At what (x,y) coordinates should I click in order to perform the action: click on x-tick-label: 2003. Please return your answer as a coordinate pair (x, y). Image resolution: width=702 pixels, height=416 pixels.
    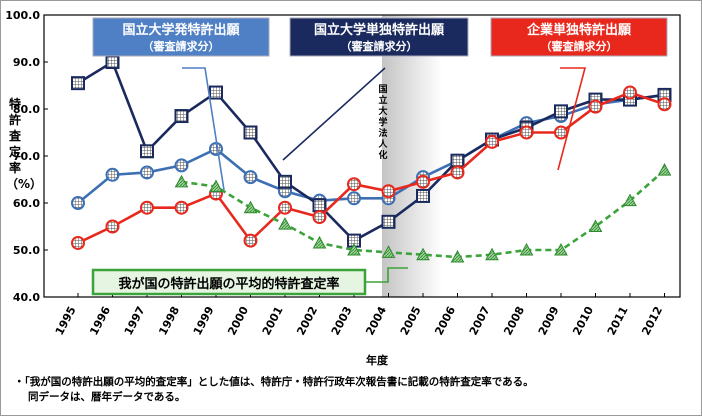
    Looking at the image, I should click on (342, 320).